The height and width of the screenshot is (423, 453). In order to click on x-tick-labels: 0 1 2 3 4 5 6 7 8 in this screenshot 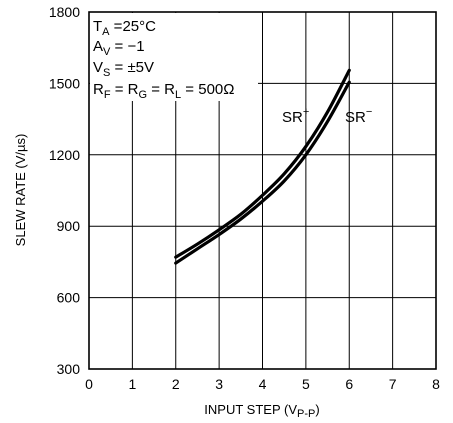, I will do `click(262, 384)`.